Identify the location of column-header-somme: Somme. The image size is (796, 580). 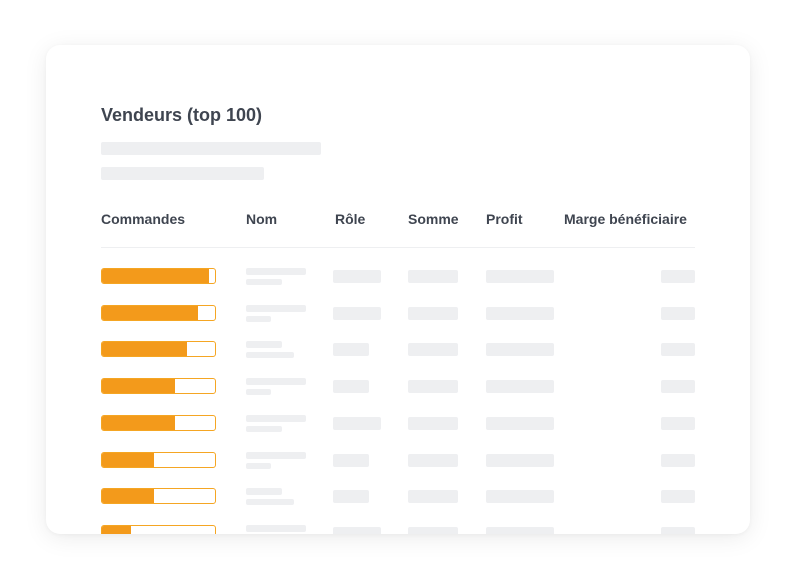
(433, 219).